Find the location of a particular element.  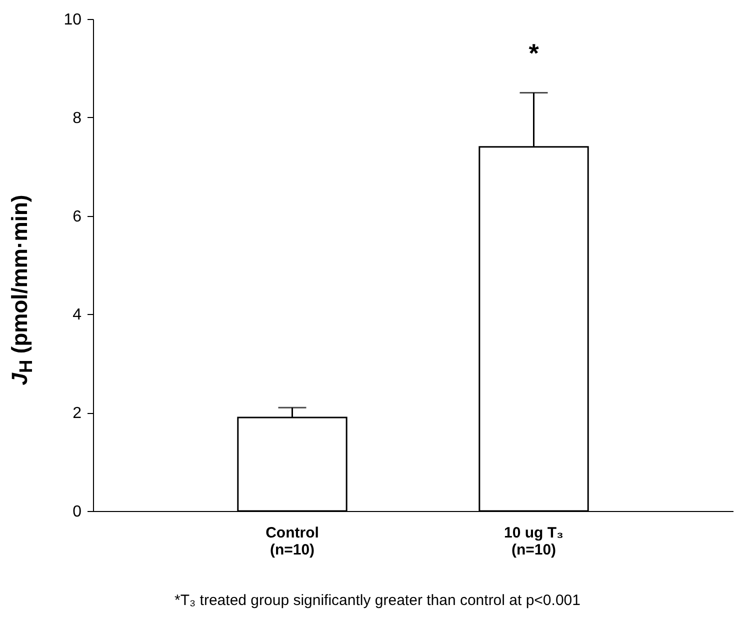

y-tick-label: 8 is located at coordinates (77, 118).